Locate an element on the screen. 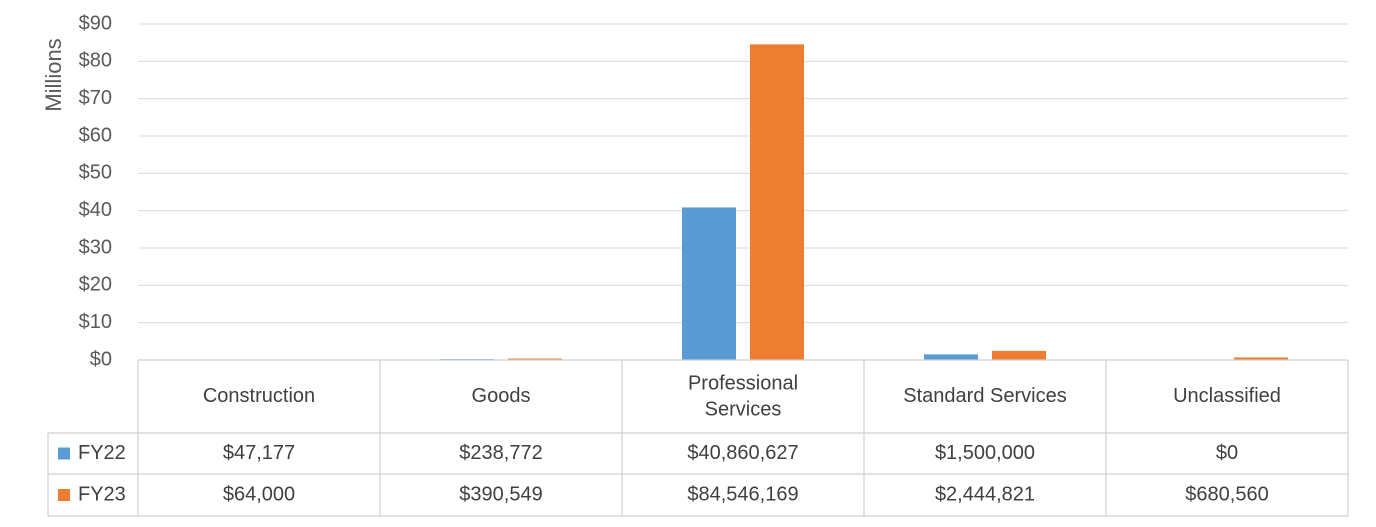 The width and height of the screenshot is (1376, 527). data-label: $64,000 is located at coordinates (259, 494).